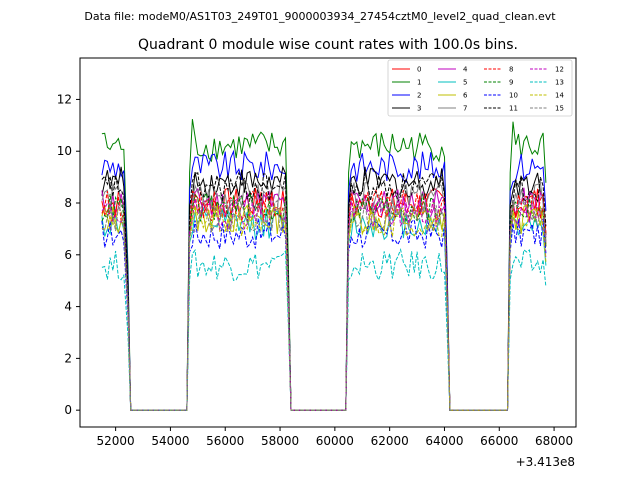 The image size is (640, 480). I want to click on x-tick-label: 58000, so click(280, 441).